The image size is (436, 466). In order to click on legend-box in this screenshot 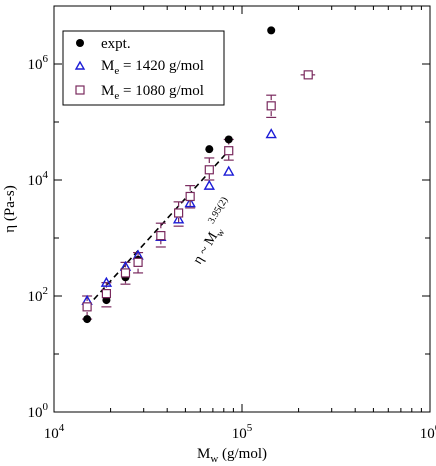, I will do `click(143, 68)`.